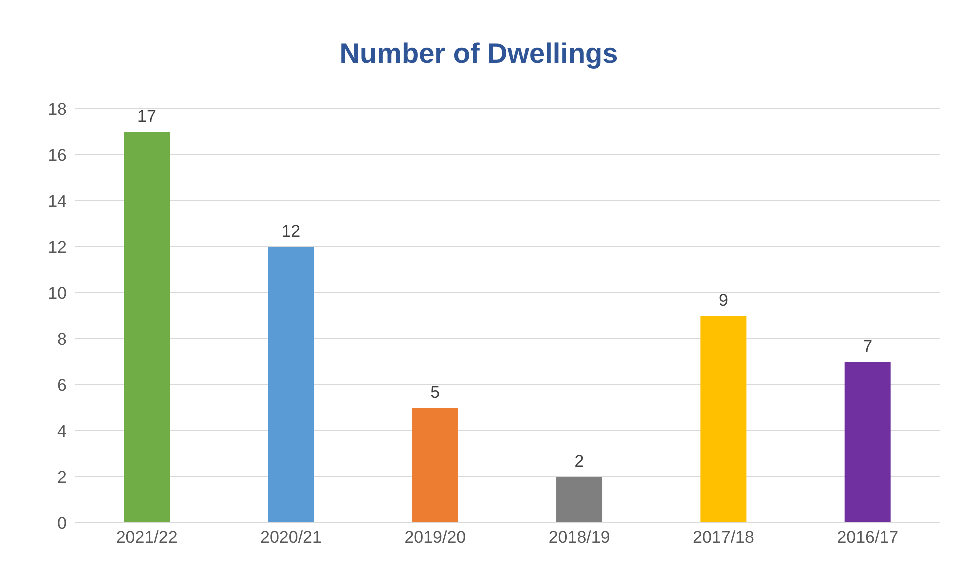  What do you see at coordinates (57, 248) in the screenshot?
I see `y-tick-label: 12` at bounding box center [57, 248].